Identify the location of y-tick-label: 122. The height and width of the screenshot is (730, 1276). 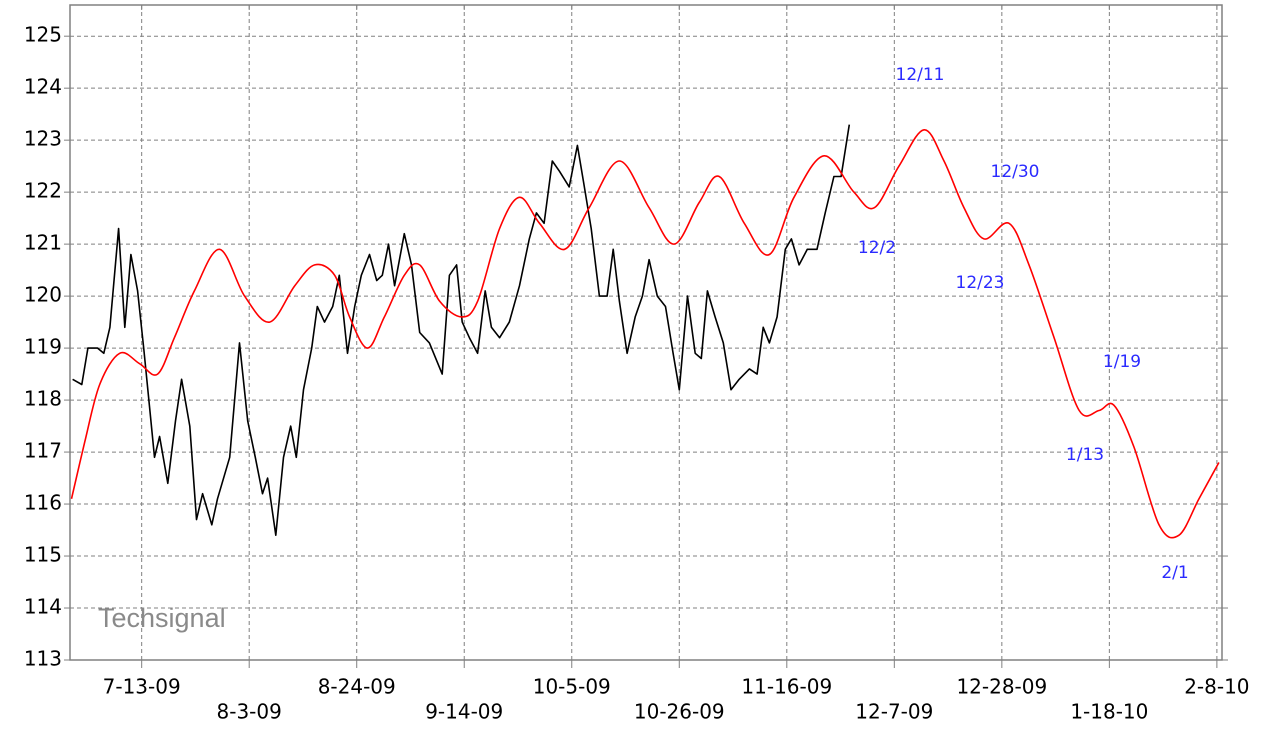
(43, 191).